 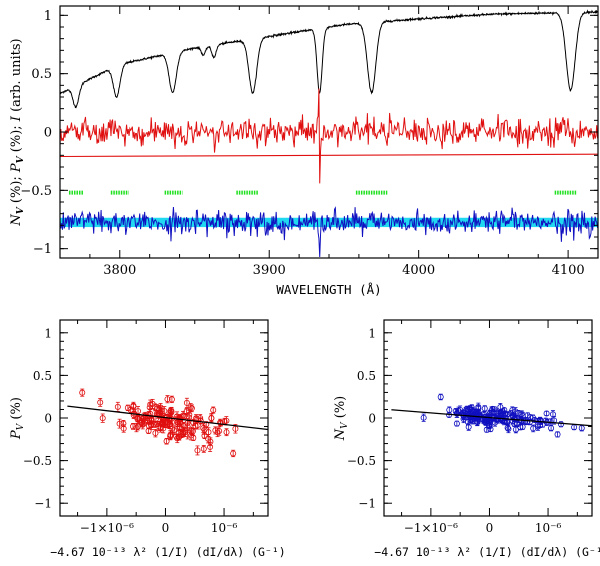 I want to click on x-tick-label: 3900, so click(x=269, y=270).